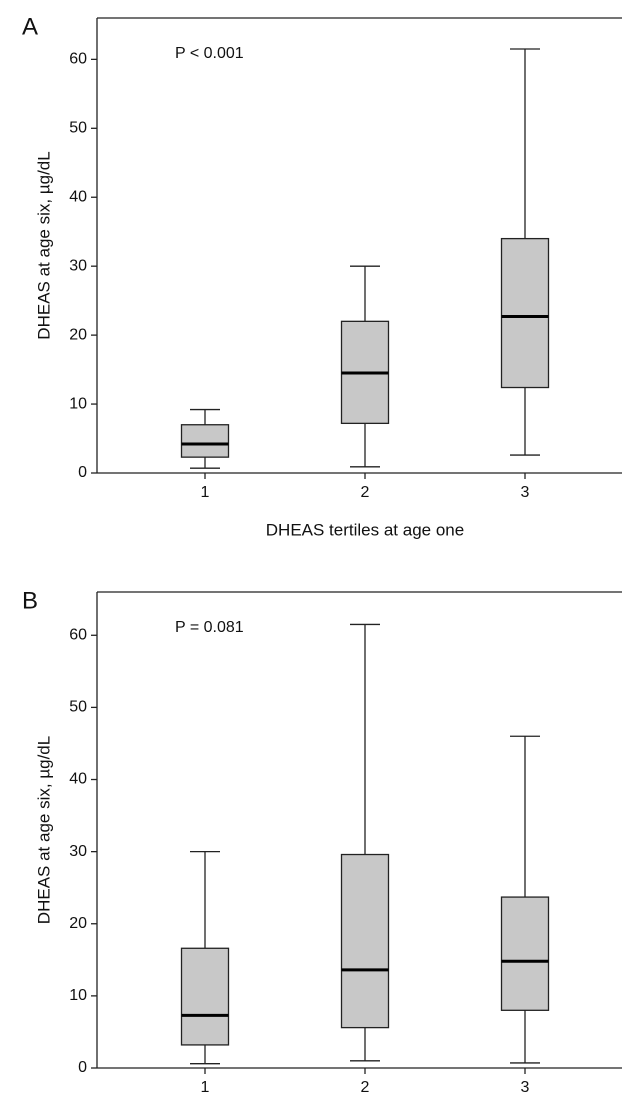 This screenshot has height=1116, width=622. Describe the element at coordinates (209, 627) in the screenshot. I see `annotation: P = 0.081` at that location.